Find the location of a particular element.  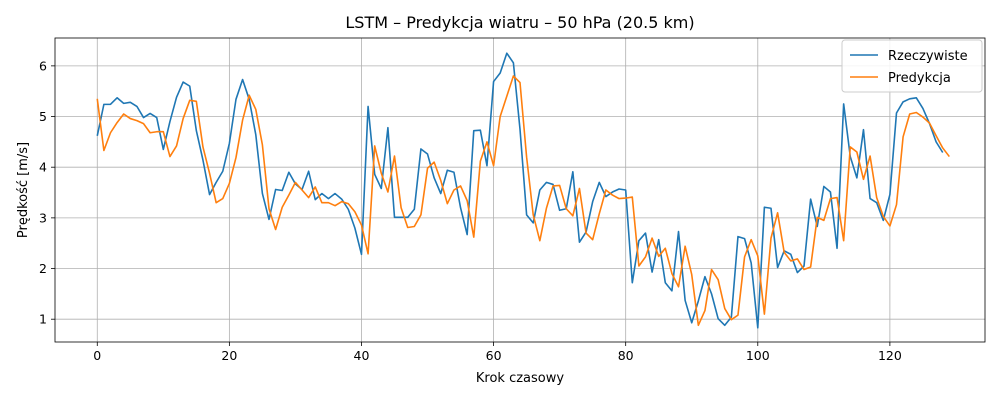

y-tick-label: 5 is located at coordinates (43, 116).